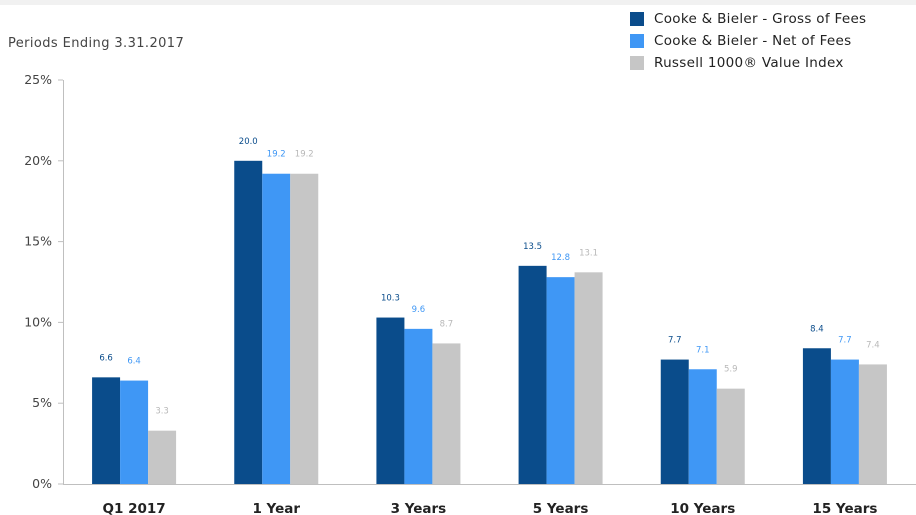 The width and height of the screenshot is (916, 515). I want to click on data-label: 9.6, so click(419, 310).